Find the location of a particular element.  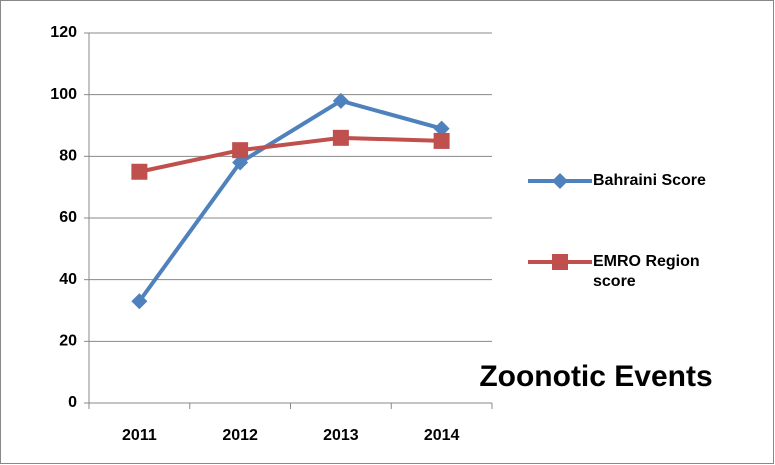

legend-label: Bahraini Score is located at coordinates (649, 180).